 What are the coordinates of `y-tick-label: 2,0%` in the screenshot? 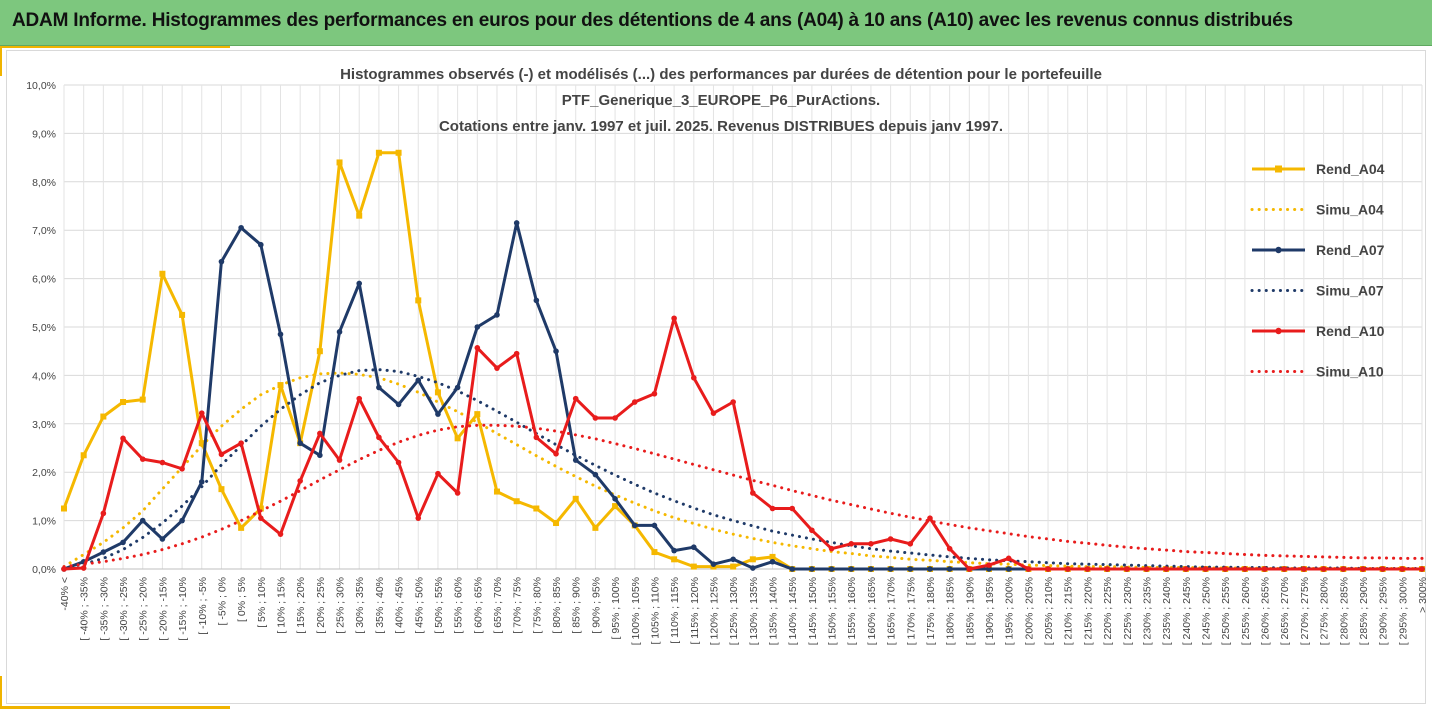 It's located at (44, 473).